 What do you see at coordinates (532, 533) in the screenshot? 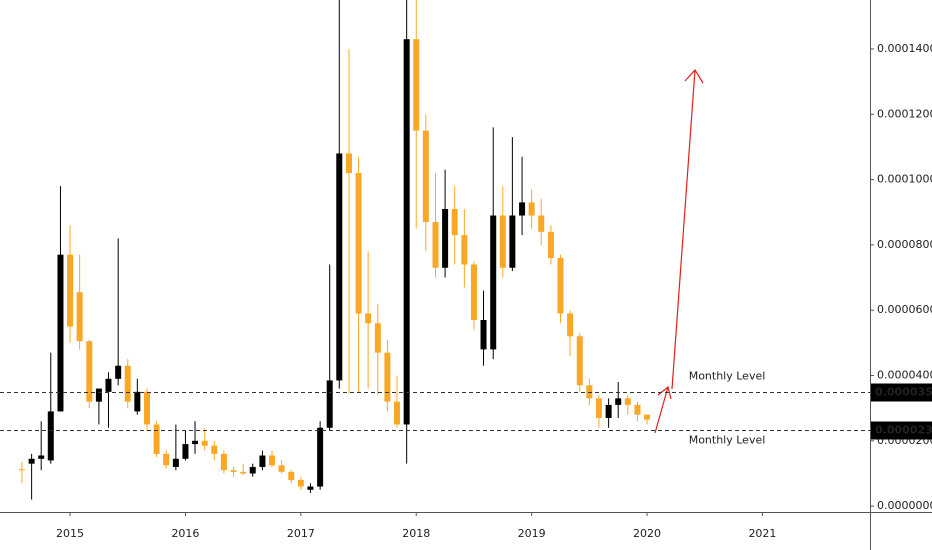
I see `x-tick-label: 2019` at bounding box center [532, 533].